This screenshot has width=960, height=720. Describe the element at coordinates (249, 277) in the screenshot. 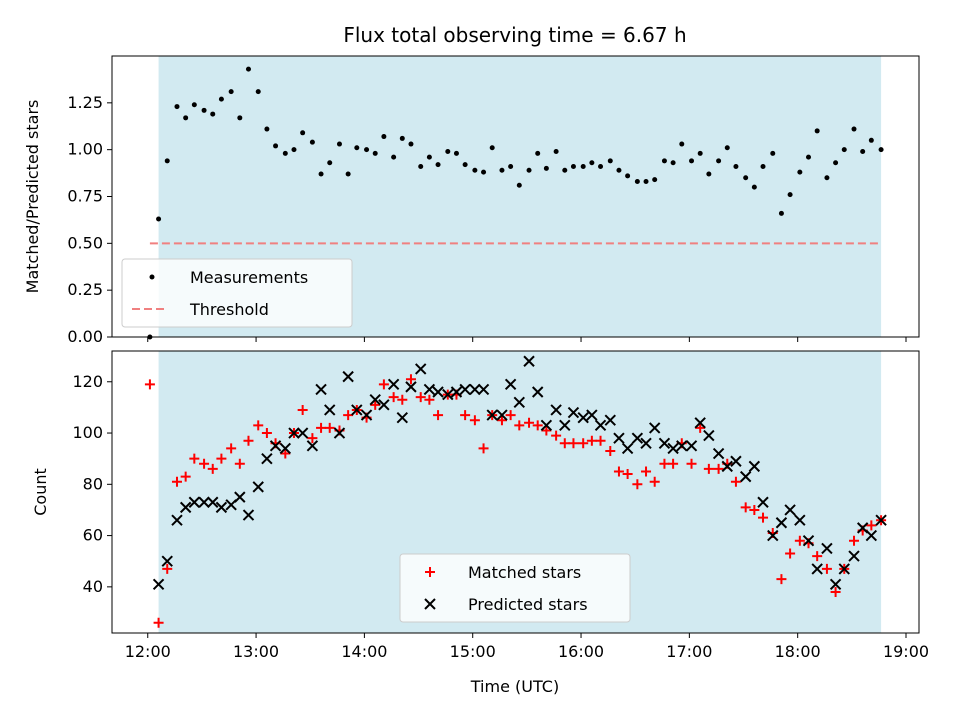

I see `legend-entry-label: Measurements` at that location.